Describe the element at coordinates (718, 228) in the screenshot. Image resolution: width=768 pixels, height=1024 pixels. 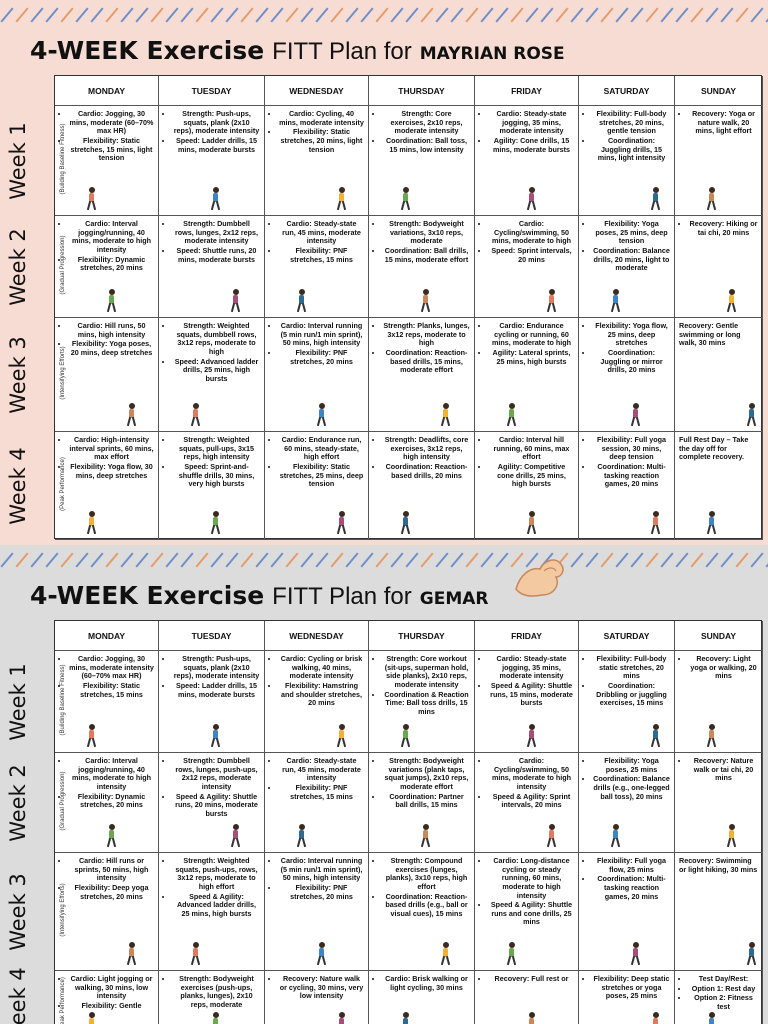
I see `plan-list: Recovery: Hiking or tai chi, 20 mins` at that location.